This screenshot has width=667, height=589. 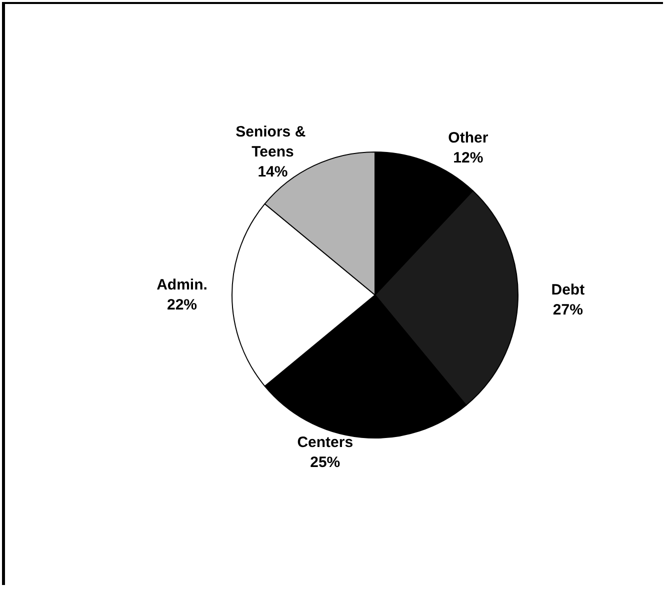 What do you see at coordinates (468, 138) in the screenshot?
I see `slice-label: Other` at bounding box center [468, 138].